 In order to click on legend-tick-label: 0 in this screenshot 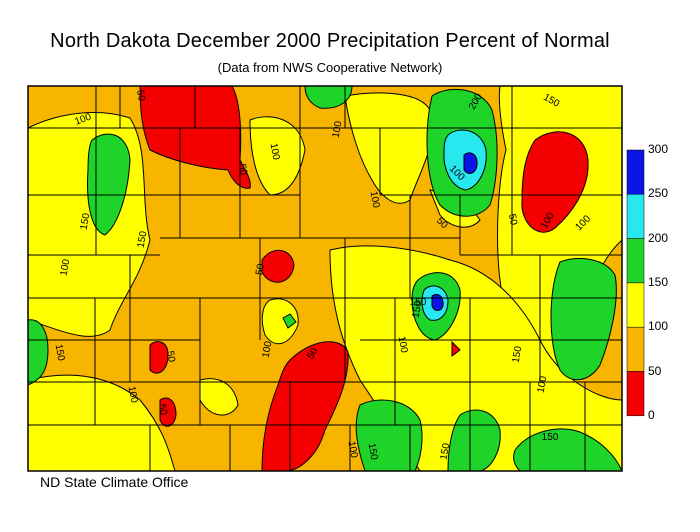, I will do `click(651, 414)`.